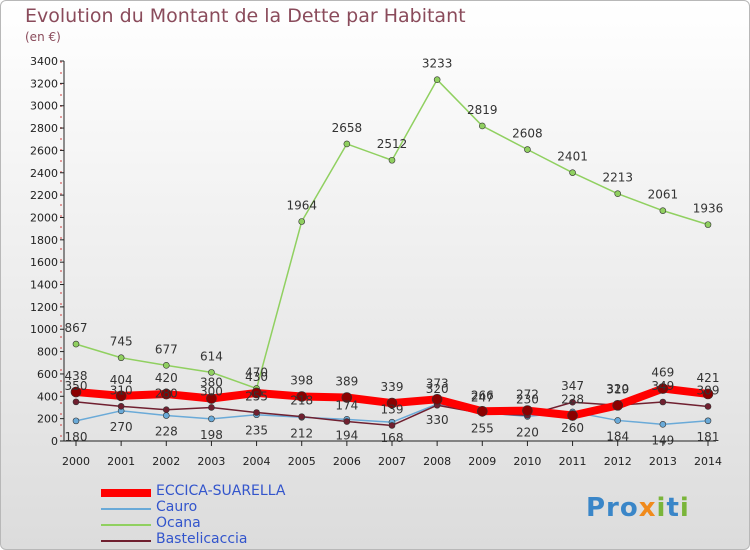  Describe the element at coordinates (437, 389) in the screenshot. I see `data-label: 320` at that location.